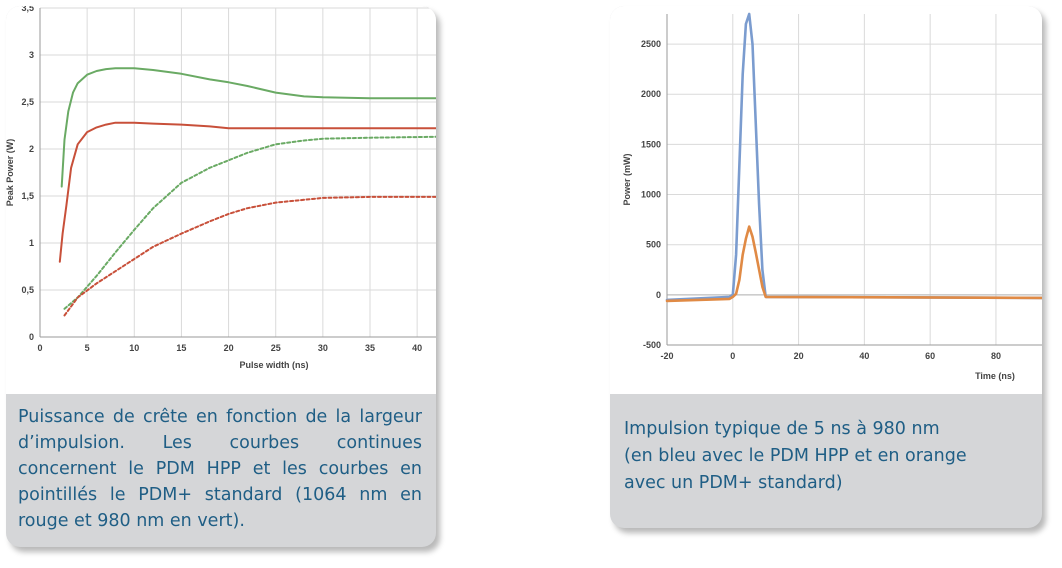 The width and height of the screenshot is (1062, 568). I want to click on caption-pulse-line-2: (en bleu avec le PDM HPP et en orange, so click(795, 456).